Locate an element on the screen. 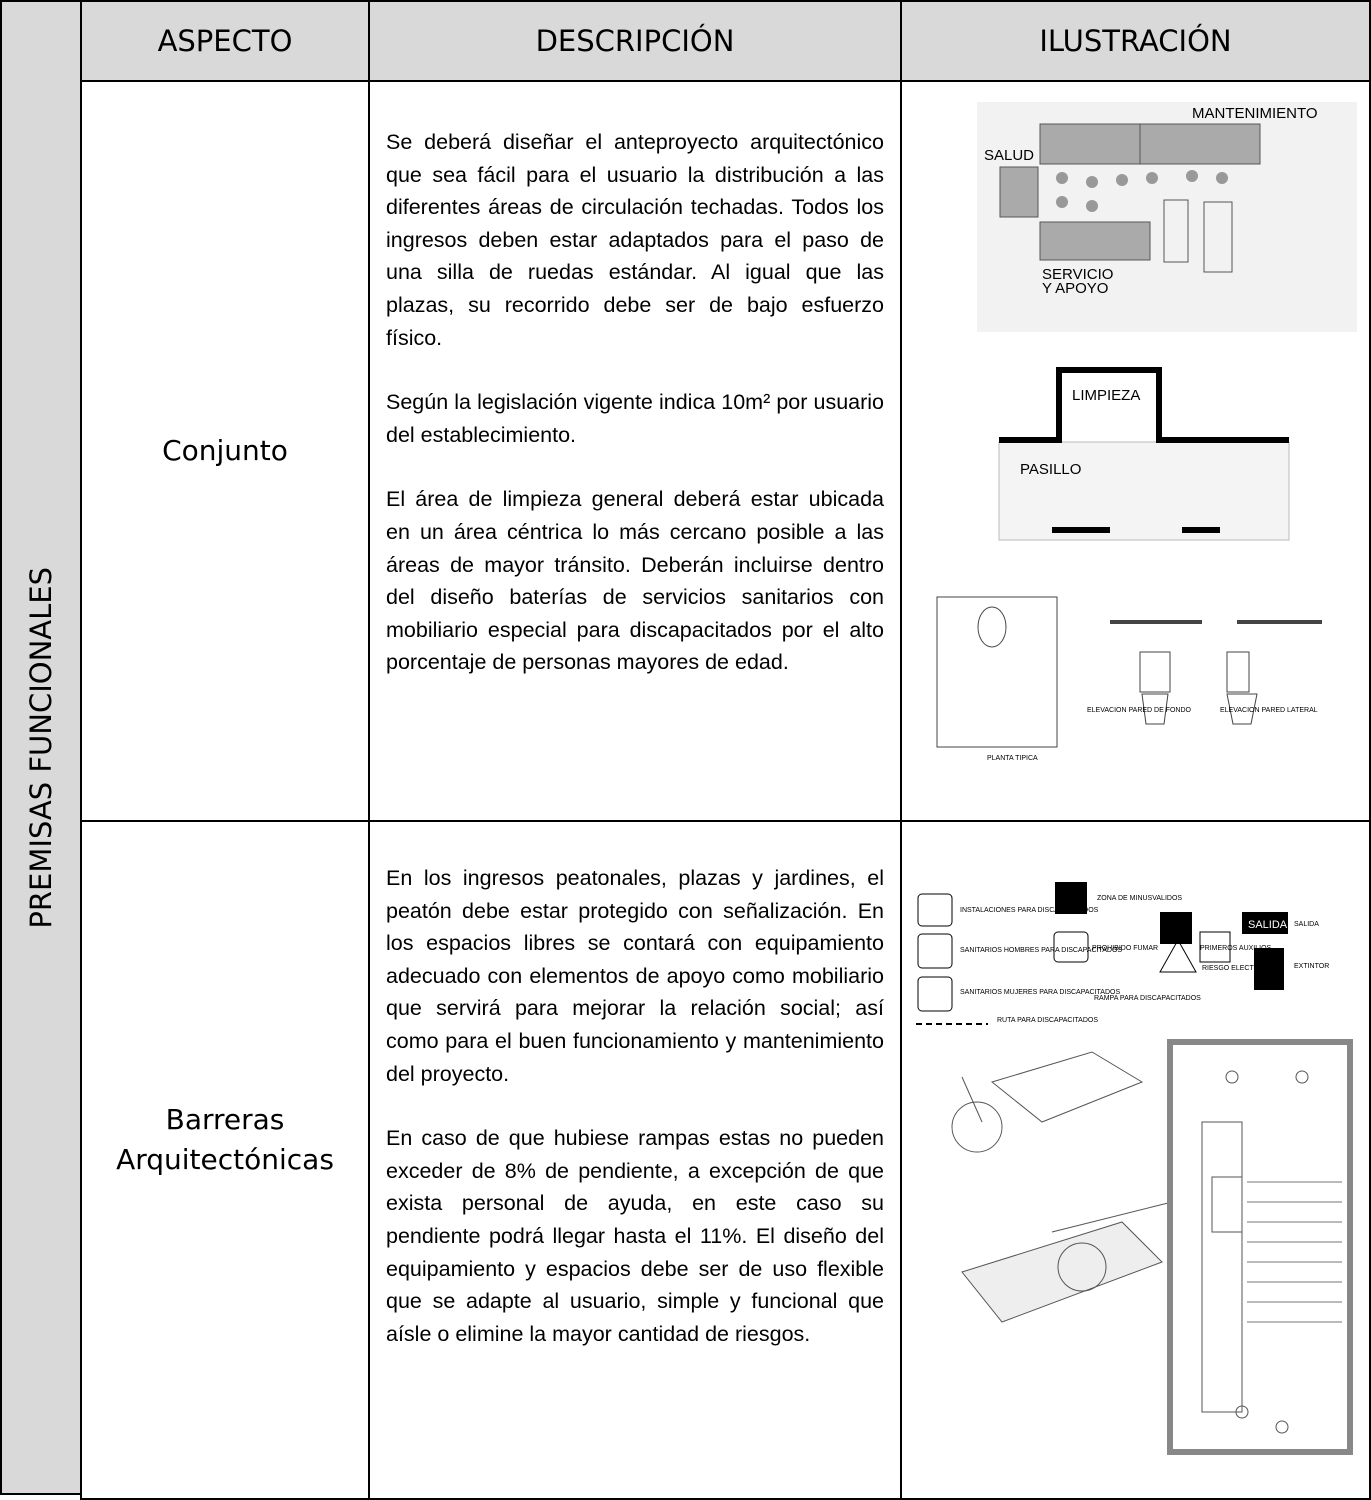 The width and height of the screenshot is (1371, 1500). aspect-cell: Barreras Arquitectónicas is located at coordinates (225, 1160).